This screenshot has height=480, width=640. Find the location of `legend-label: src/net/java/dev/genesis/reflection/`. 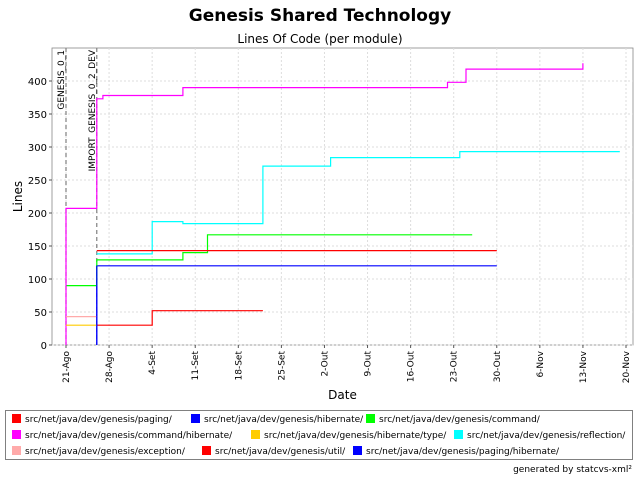

legend-label: src/net/java/dev/genesis/reflection/ is located at coordinates (546, 436).